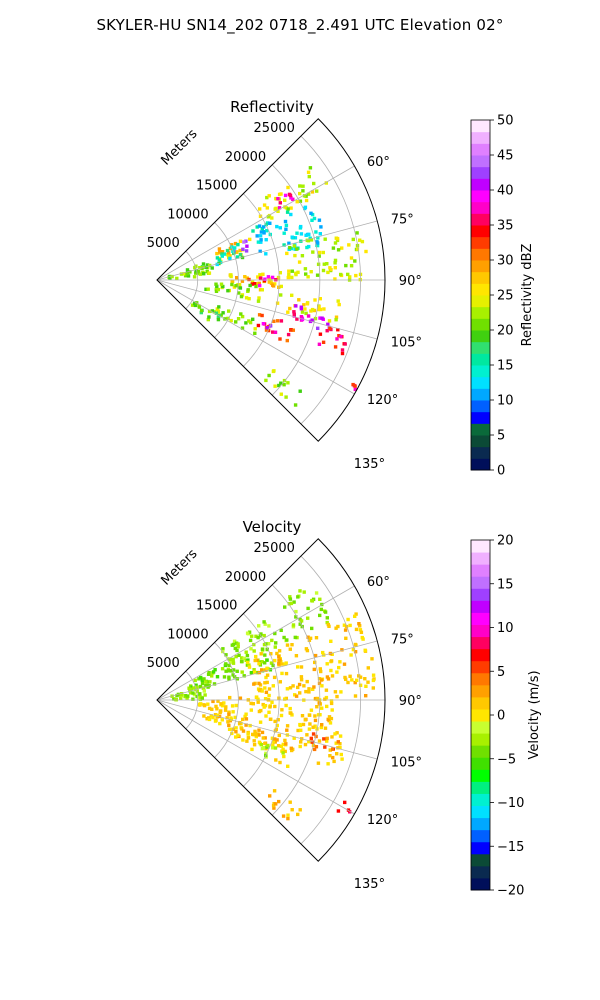 Image resolution: width=600 pixels, height=1000 pixels. Describe the element at coordinates (402, 640) in the screenshot. I see `azimuth-tick-label: 75°` at that location.